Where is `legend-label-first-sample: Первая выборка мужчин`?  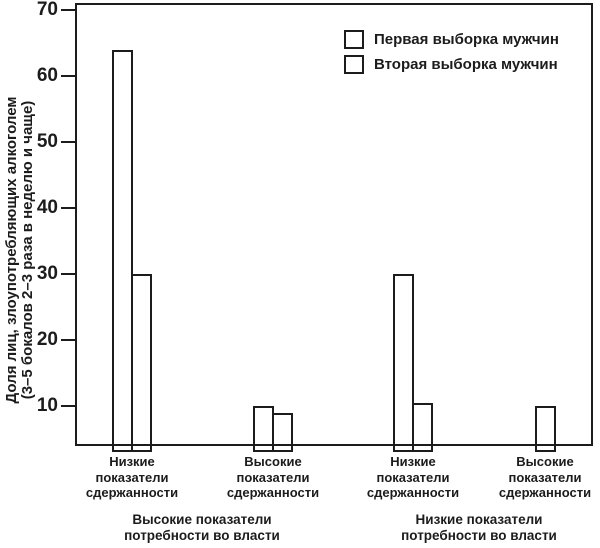 legend-label-first-sample: Первая выборка мужчин is located at coordinates (466, 39).